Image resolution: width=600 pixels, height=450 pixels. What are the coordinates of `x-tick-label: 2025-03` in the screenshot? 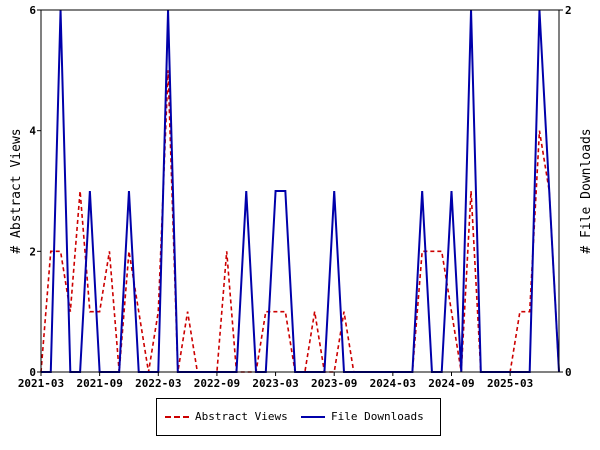 It's located at (510, 383).